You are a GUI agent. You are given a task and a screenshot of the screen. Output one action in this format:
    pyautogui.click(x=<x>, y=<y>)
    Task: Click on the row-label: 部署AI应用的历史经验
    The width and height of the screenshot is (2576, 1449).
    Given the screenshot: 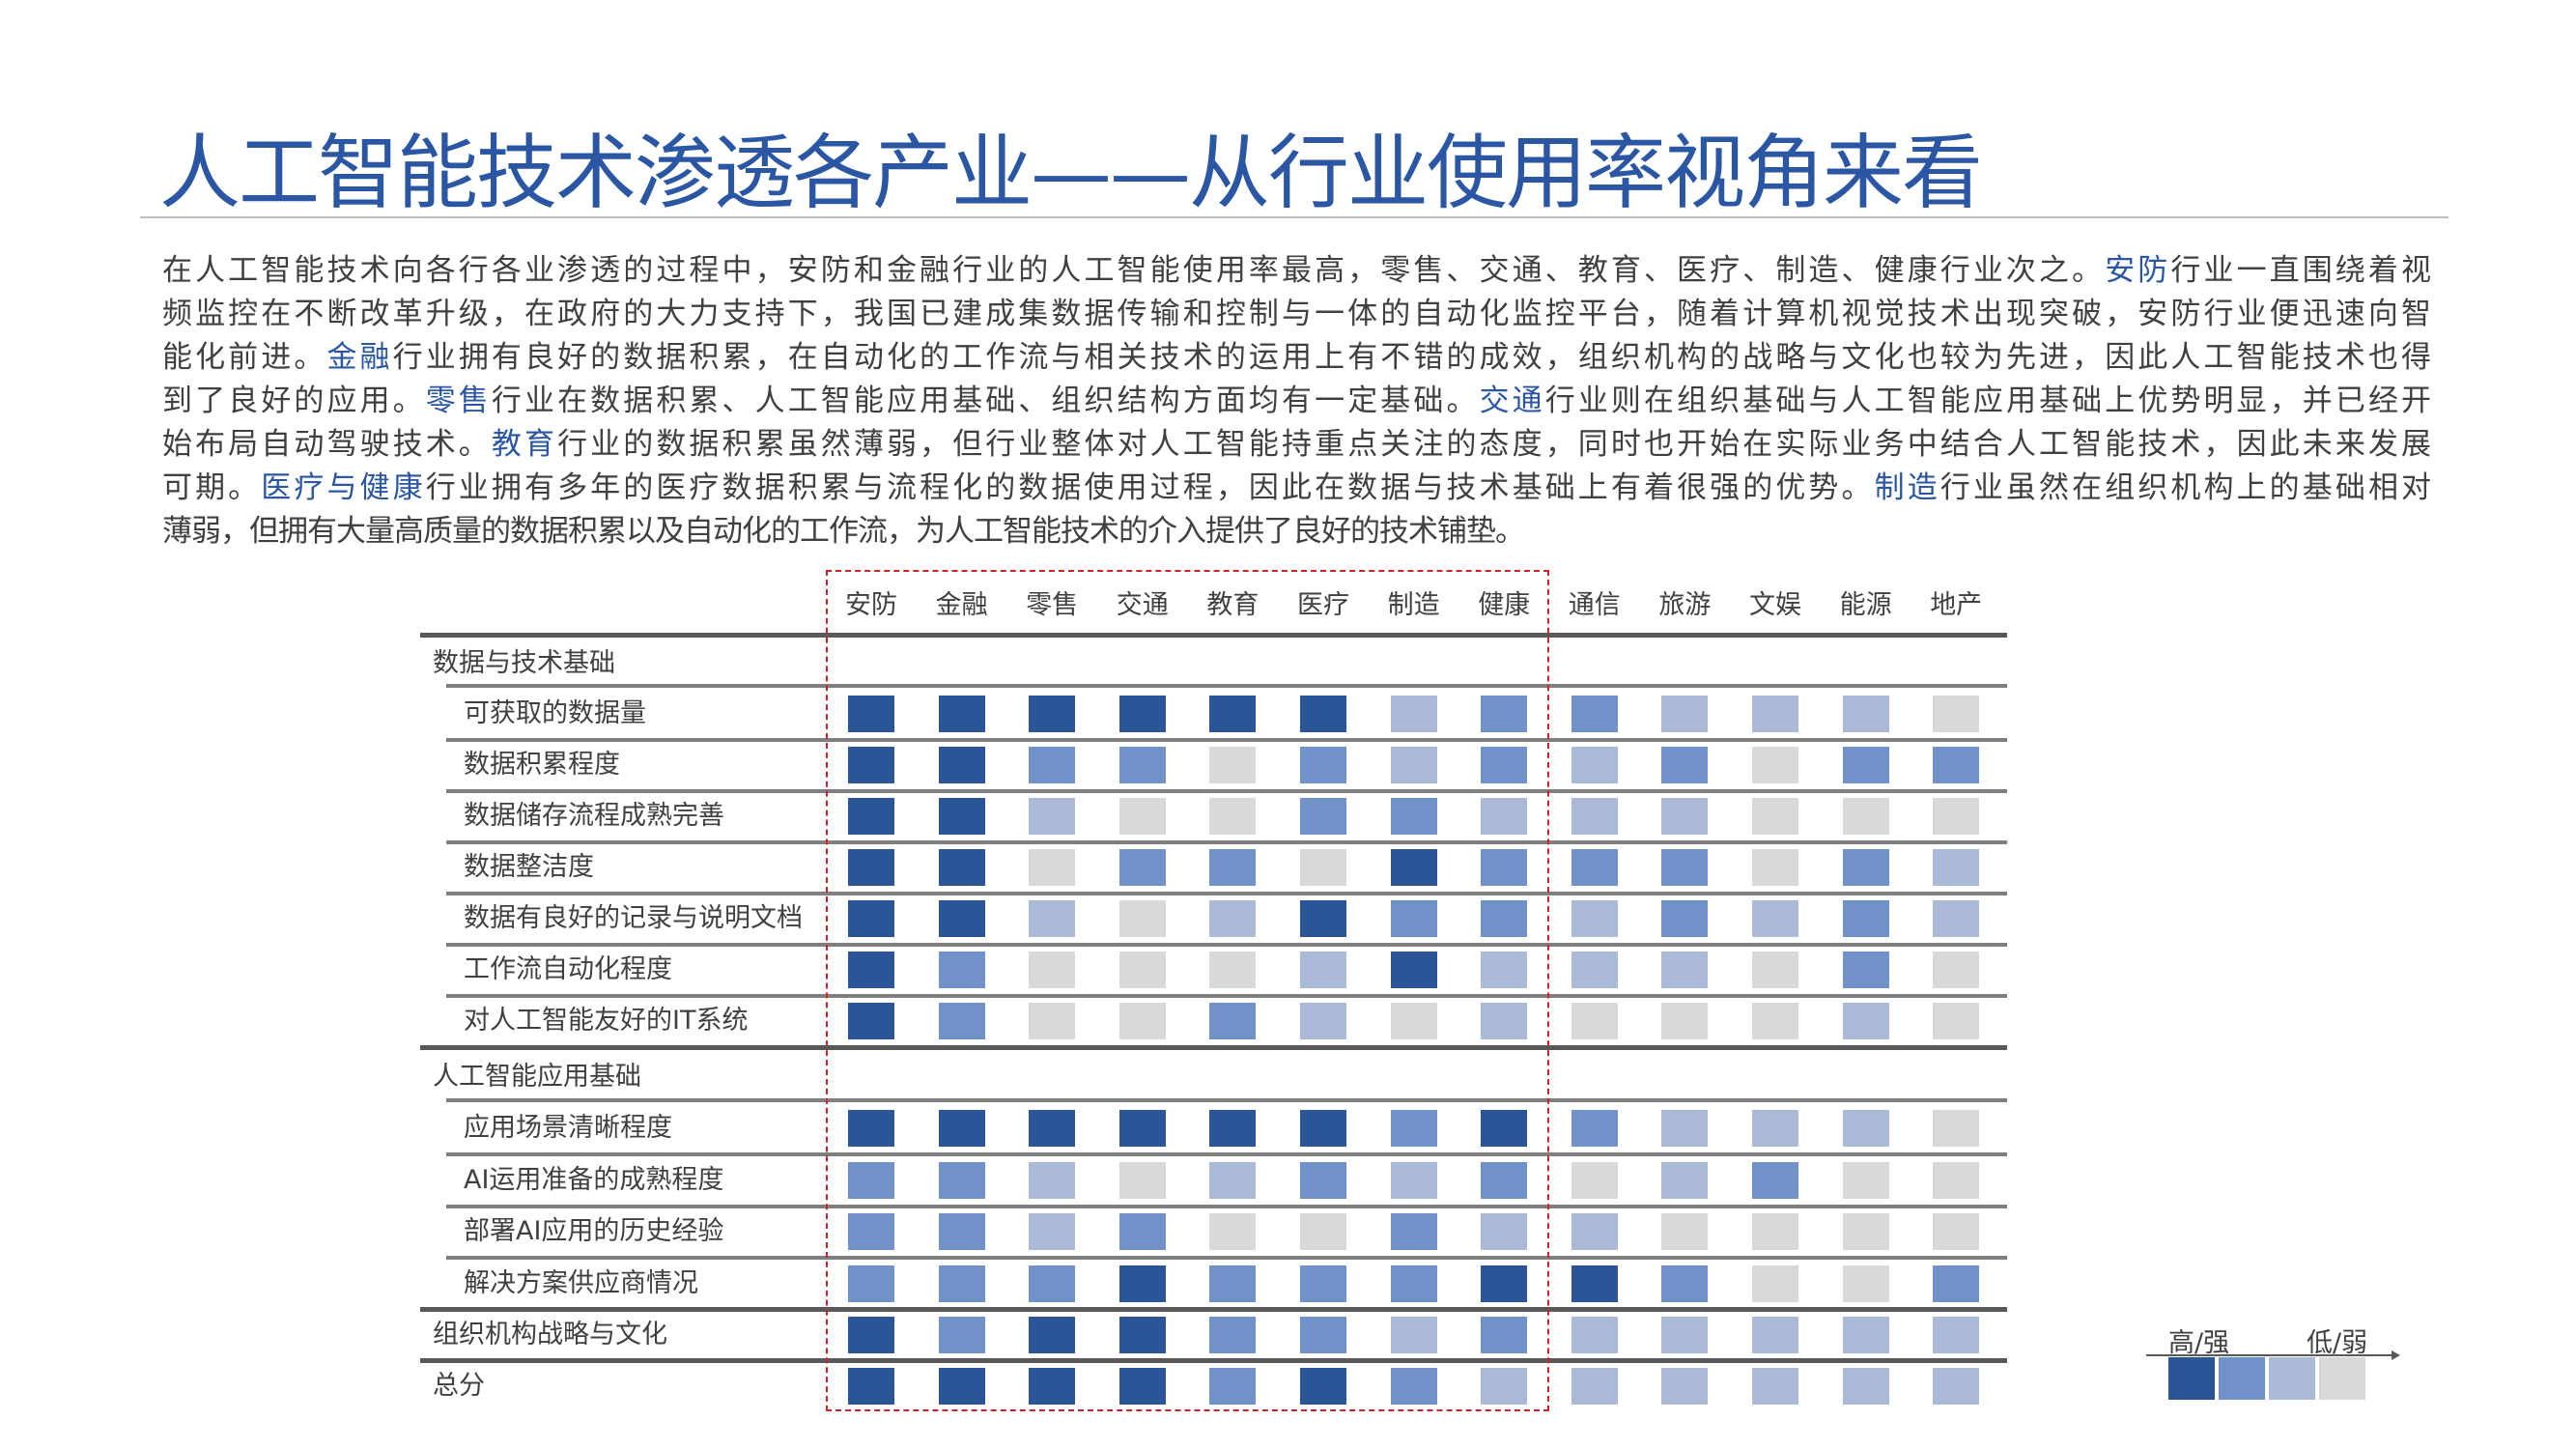 What is the action you would take?
    pyautogui.click(x=594, y=1231)
    